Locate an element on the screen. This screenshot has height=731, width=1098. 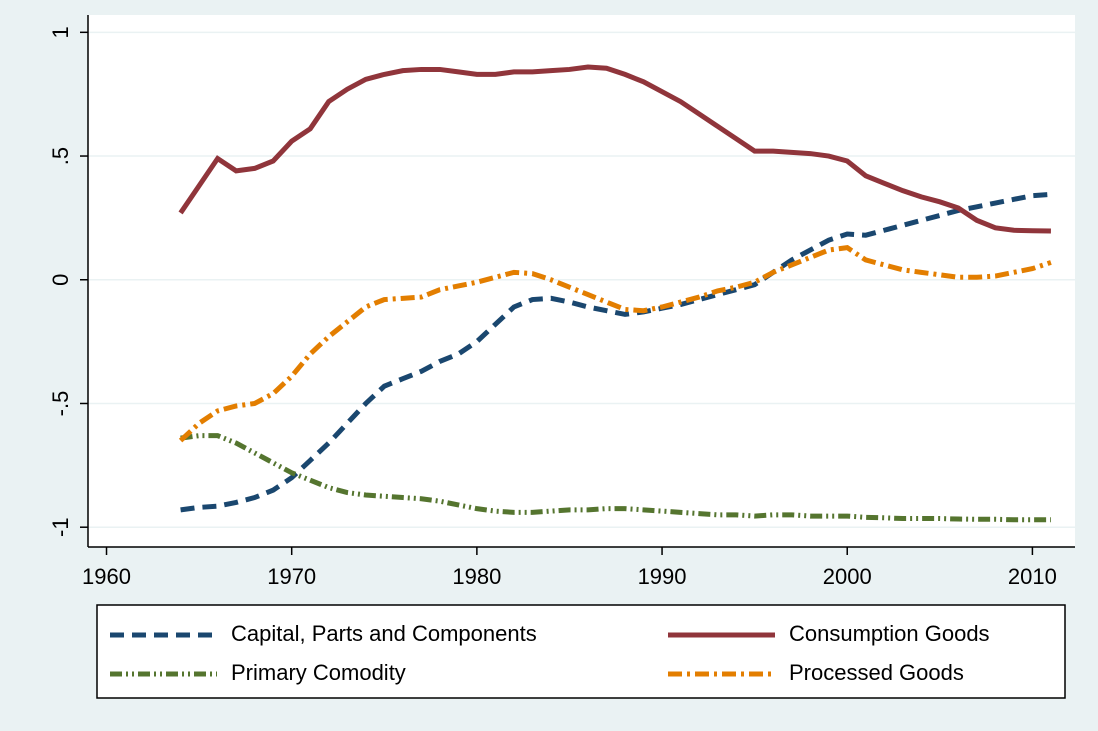
x-tick-label: 1970 is located at coordinates (291, 576).